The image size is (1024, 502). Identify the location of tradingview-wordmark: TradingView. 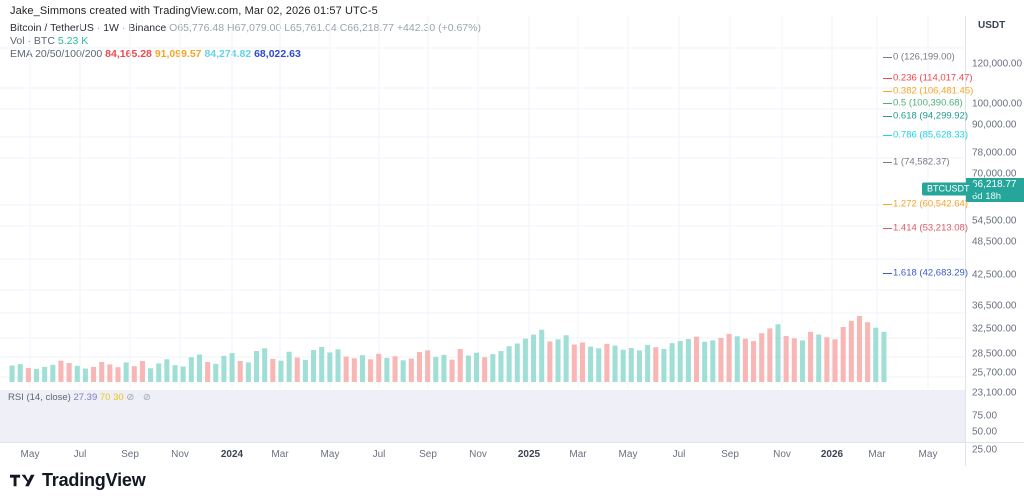
(94, 480).